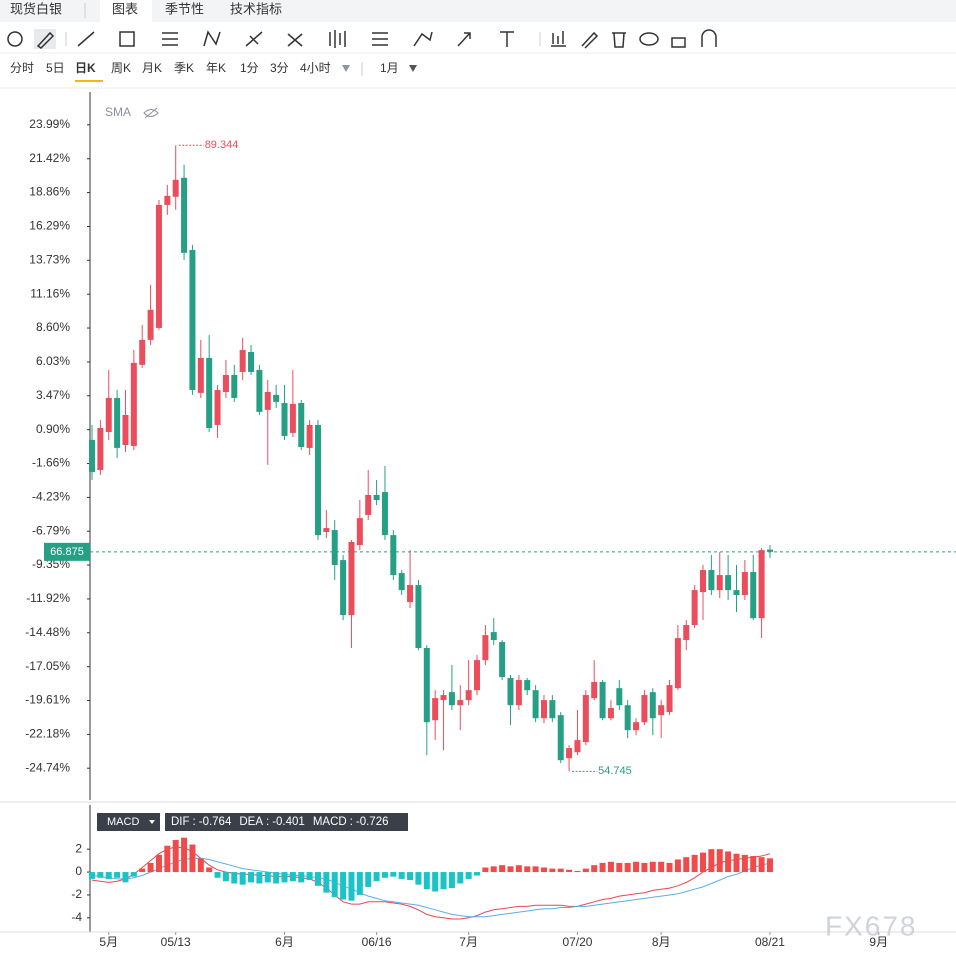 This screenshot has height=962, width=956. What do you see at coordinates (49, 192) in the screenshot?
I see `y-tick-label: 18.86%` at bounding box center [49, 192].